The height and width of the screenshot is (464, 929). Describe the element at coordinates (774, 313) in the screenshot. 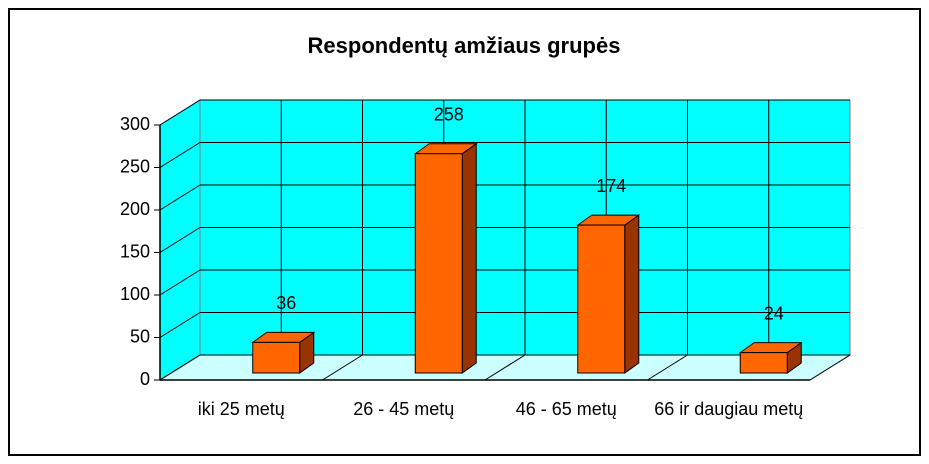

I see `data-label: 24` at that location.